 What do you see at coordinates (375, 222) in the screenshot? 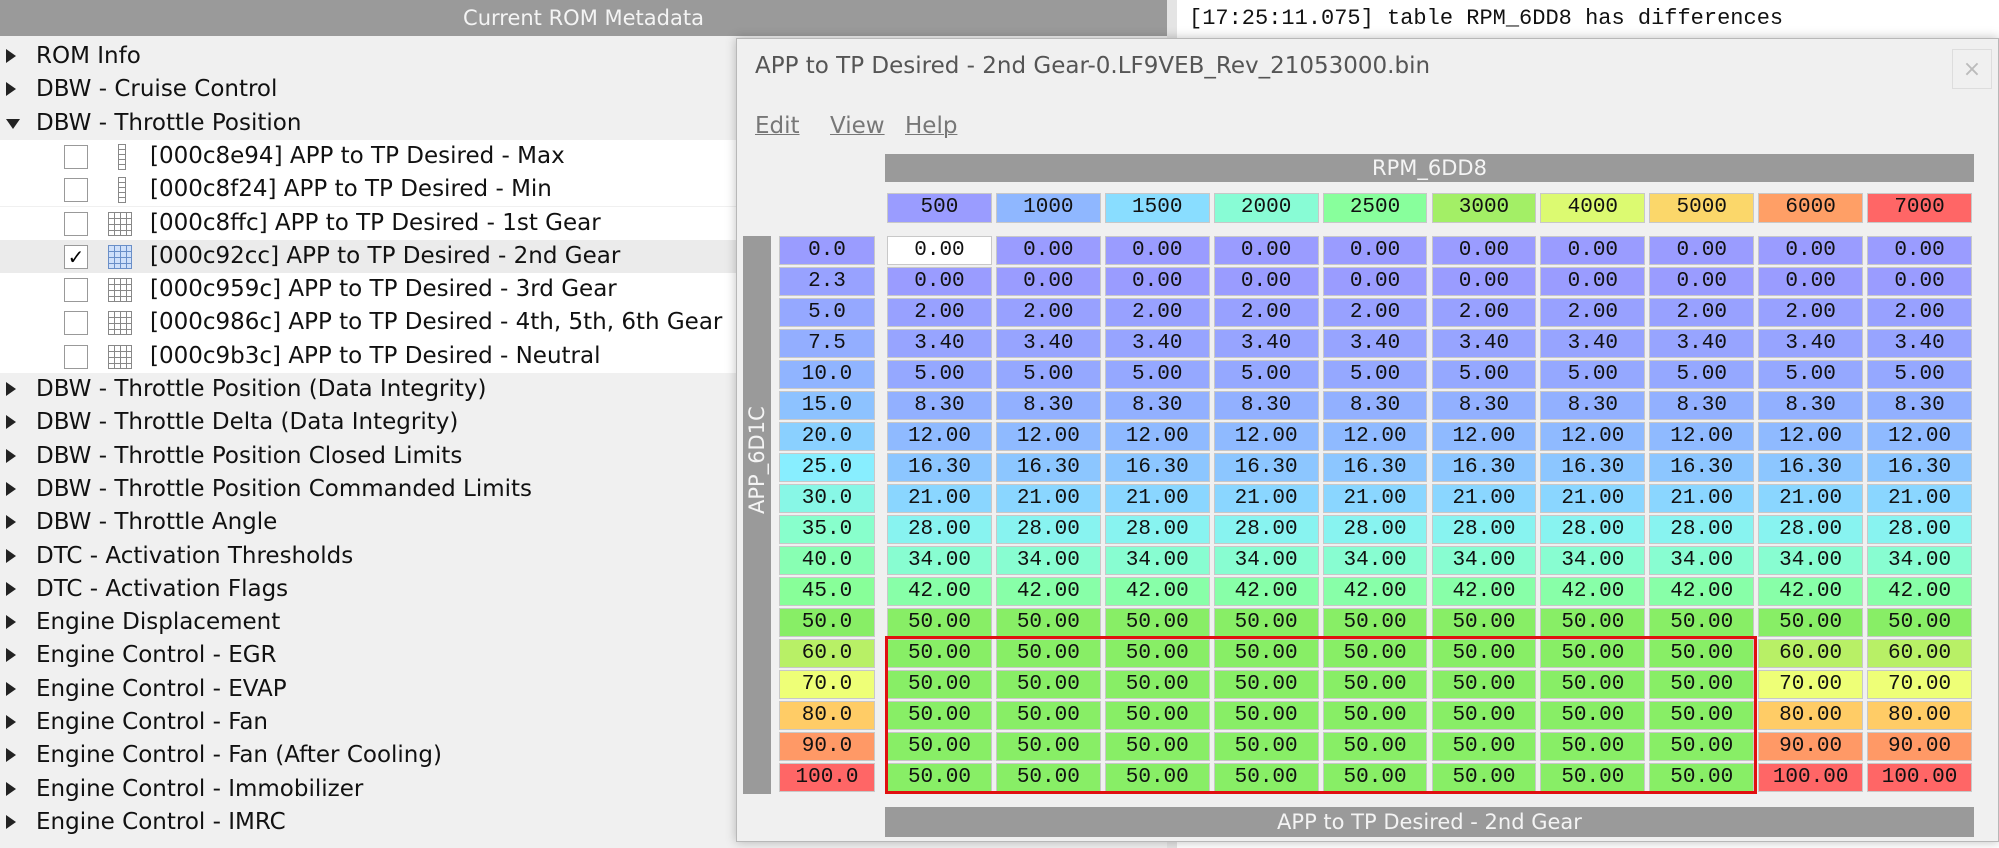
I see `tree-item: [000c8ffc] APP to TP Desired - 1st Gear` at bounding box center [375, 222].